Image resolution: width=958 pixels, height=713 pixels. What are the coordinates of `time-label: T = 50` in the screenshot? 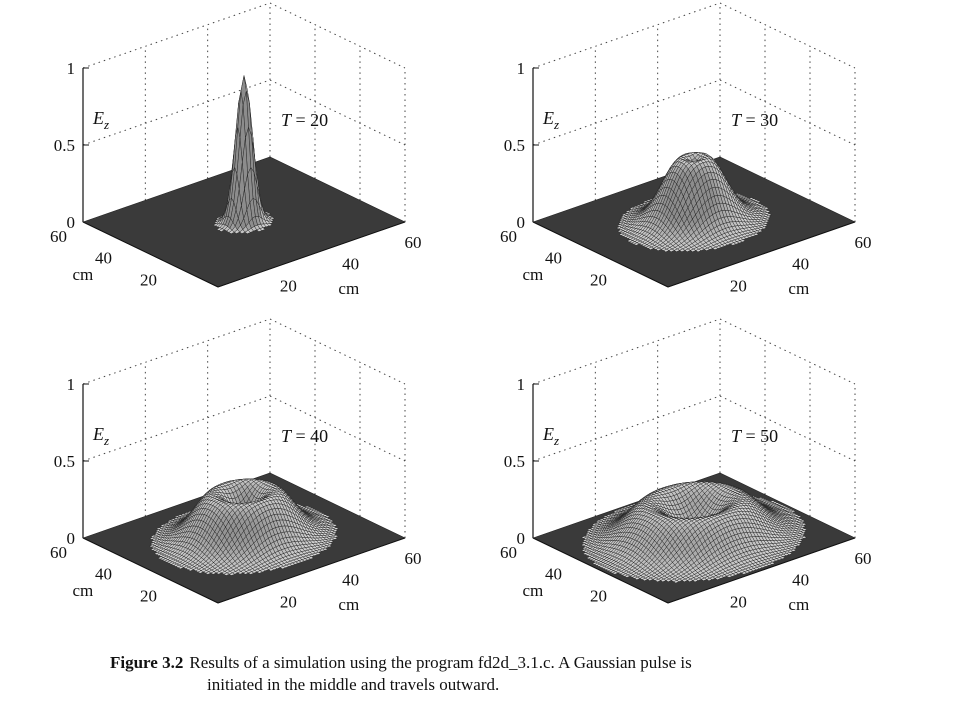 It's located at (754, 436).